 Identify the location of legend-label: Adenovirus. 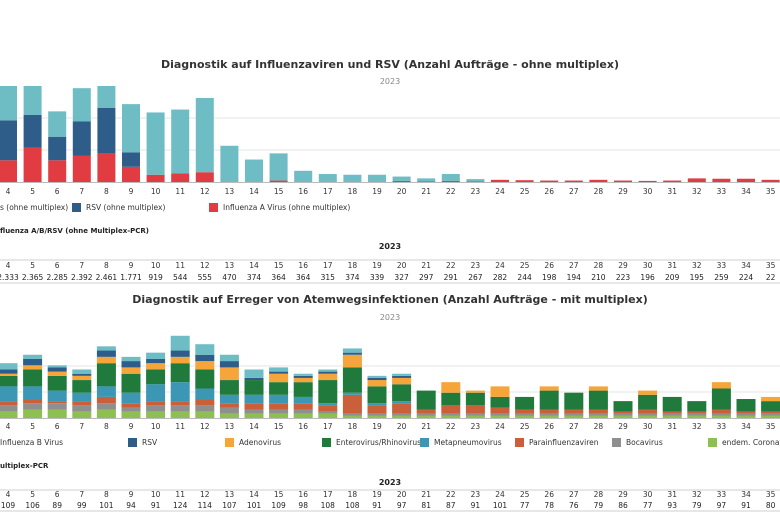
(260, 442).